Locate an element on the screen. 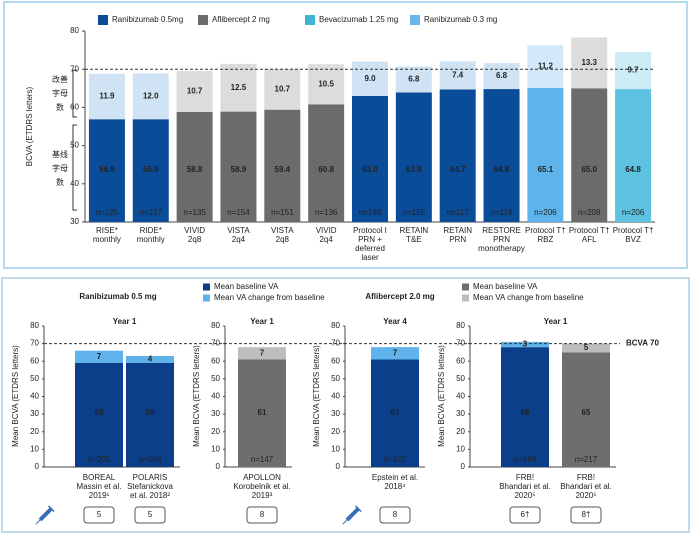  value-label: 7 is located at coordinates (262, 352).